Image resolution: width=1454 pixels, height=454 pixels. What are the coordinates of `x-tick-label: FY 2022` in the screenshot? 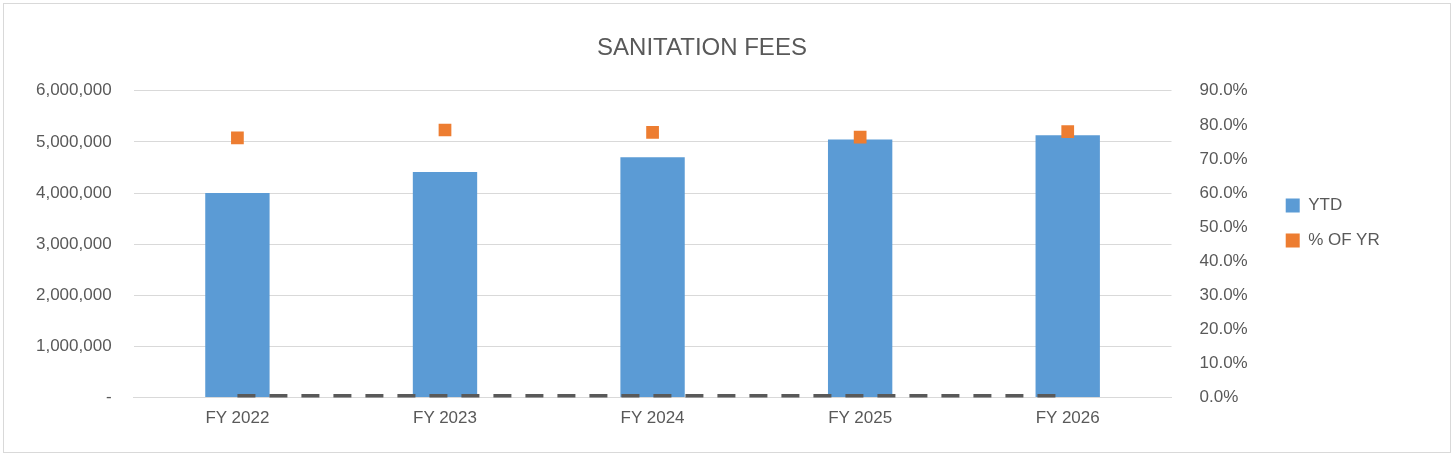 It's located at (237, 418).